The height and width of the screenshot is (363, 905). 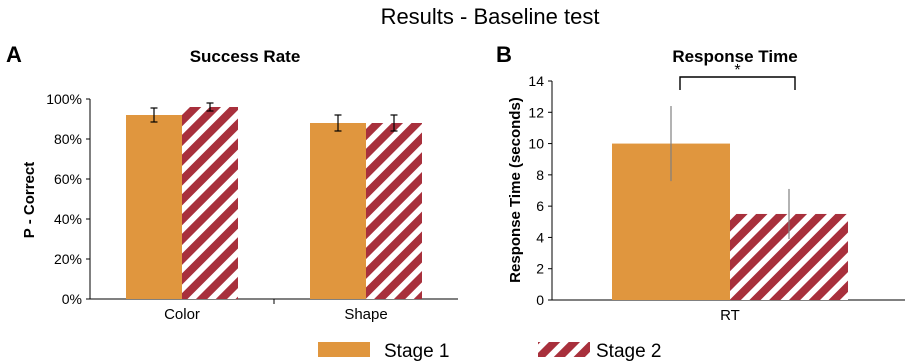 What do you see at coordinates (490, 16) in the screenshot?
I see `figure-title: Results - Baseline test` at bounding box center [490, 16].